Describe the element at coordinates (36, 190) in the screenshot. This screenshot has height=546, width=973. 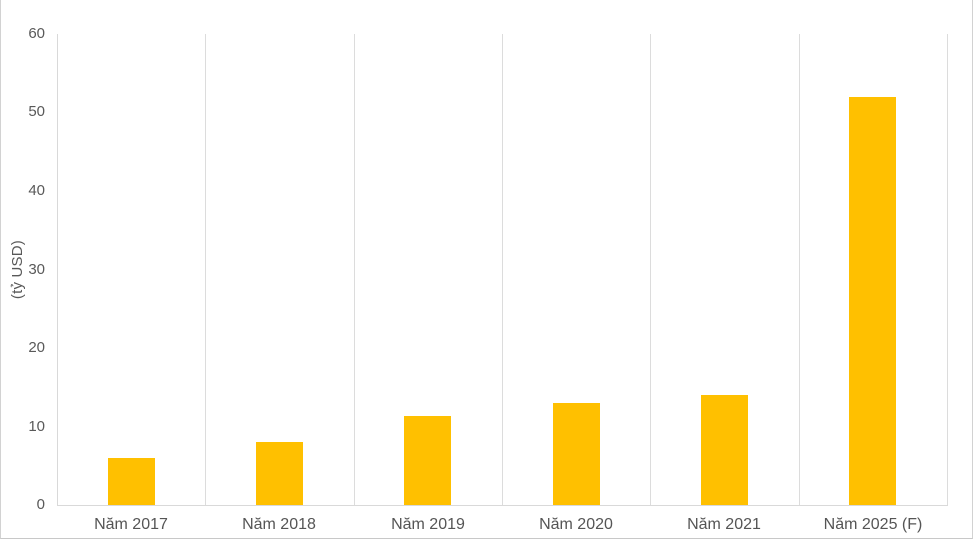
I see `y-tick-label: 40` at that location.